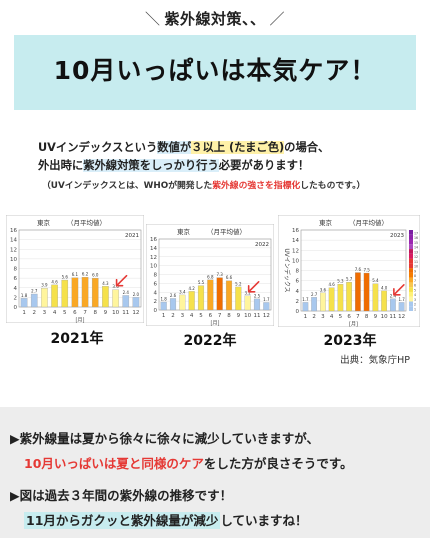  I want to click on desc-highlight-threshold: ３以上 (たまご色), so click(238, 147).